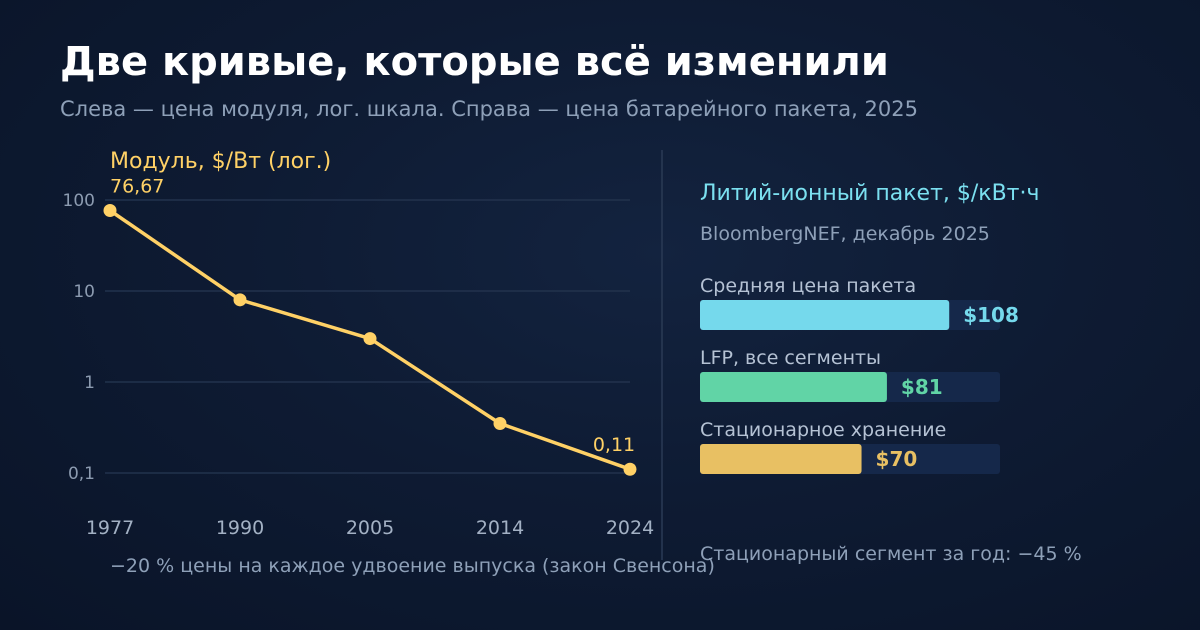 This screenshot has width=1200, height=630. Describe the element at coordinates (89, 383) in the screenshot. I see `y-tick-label: 1` at that location.